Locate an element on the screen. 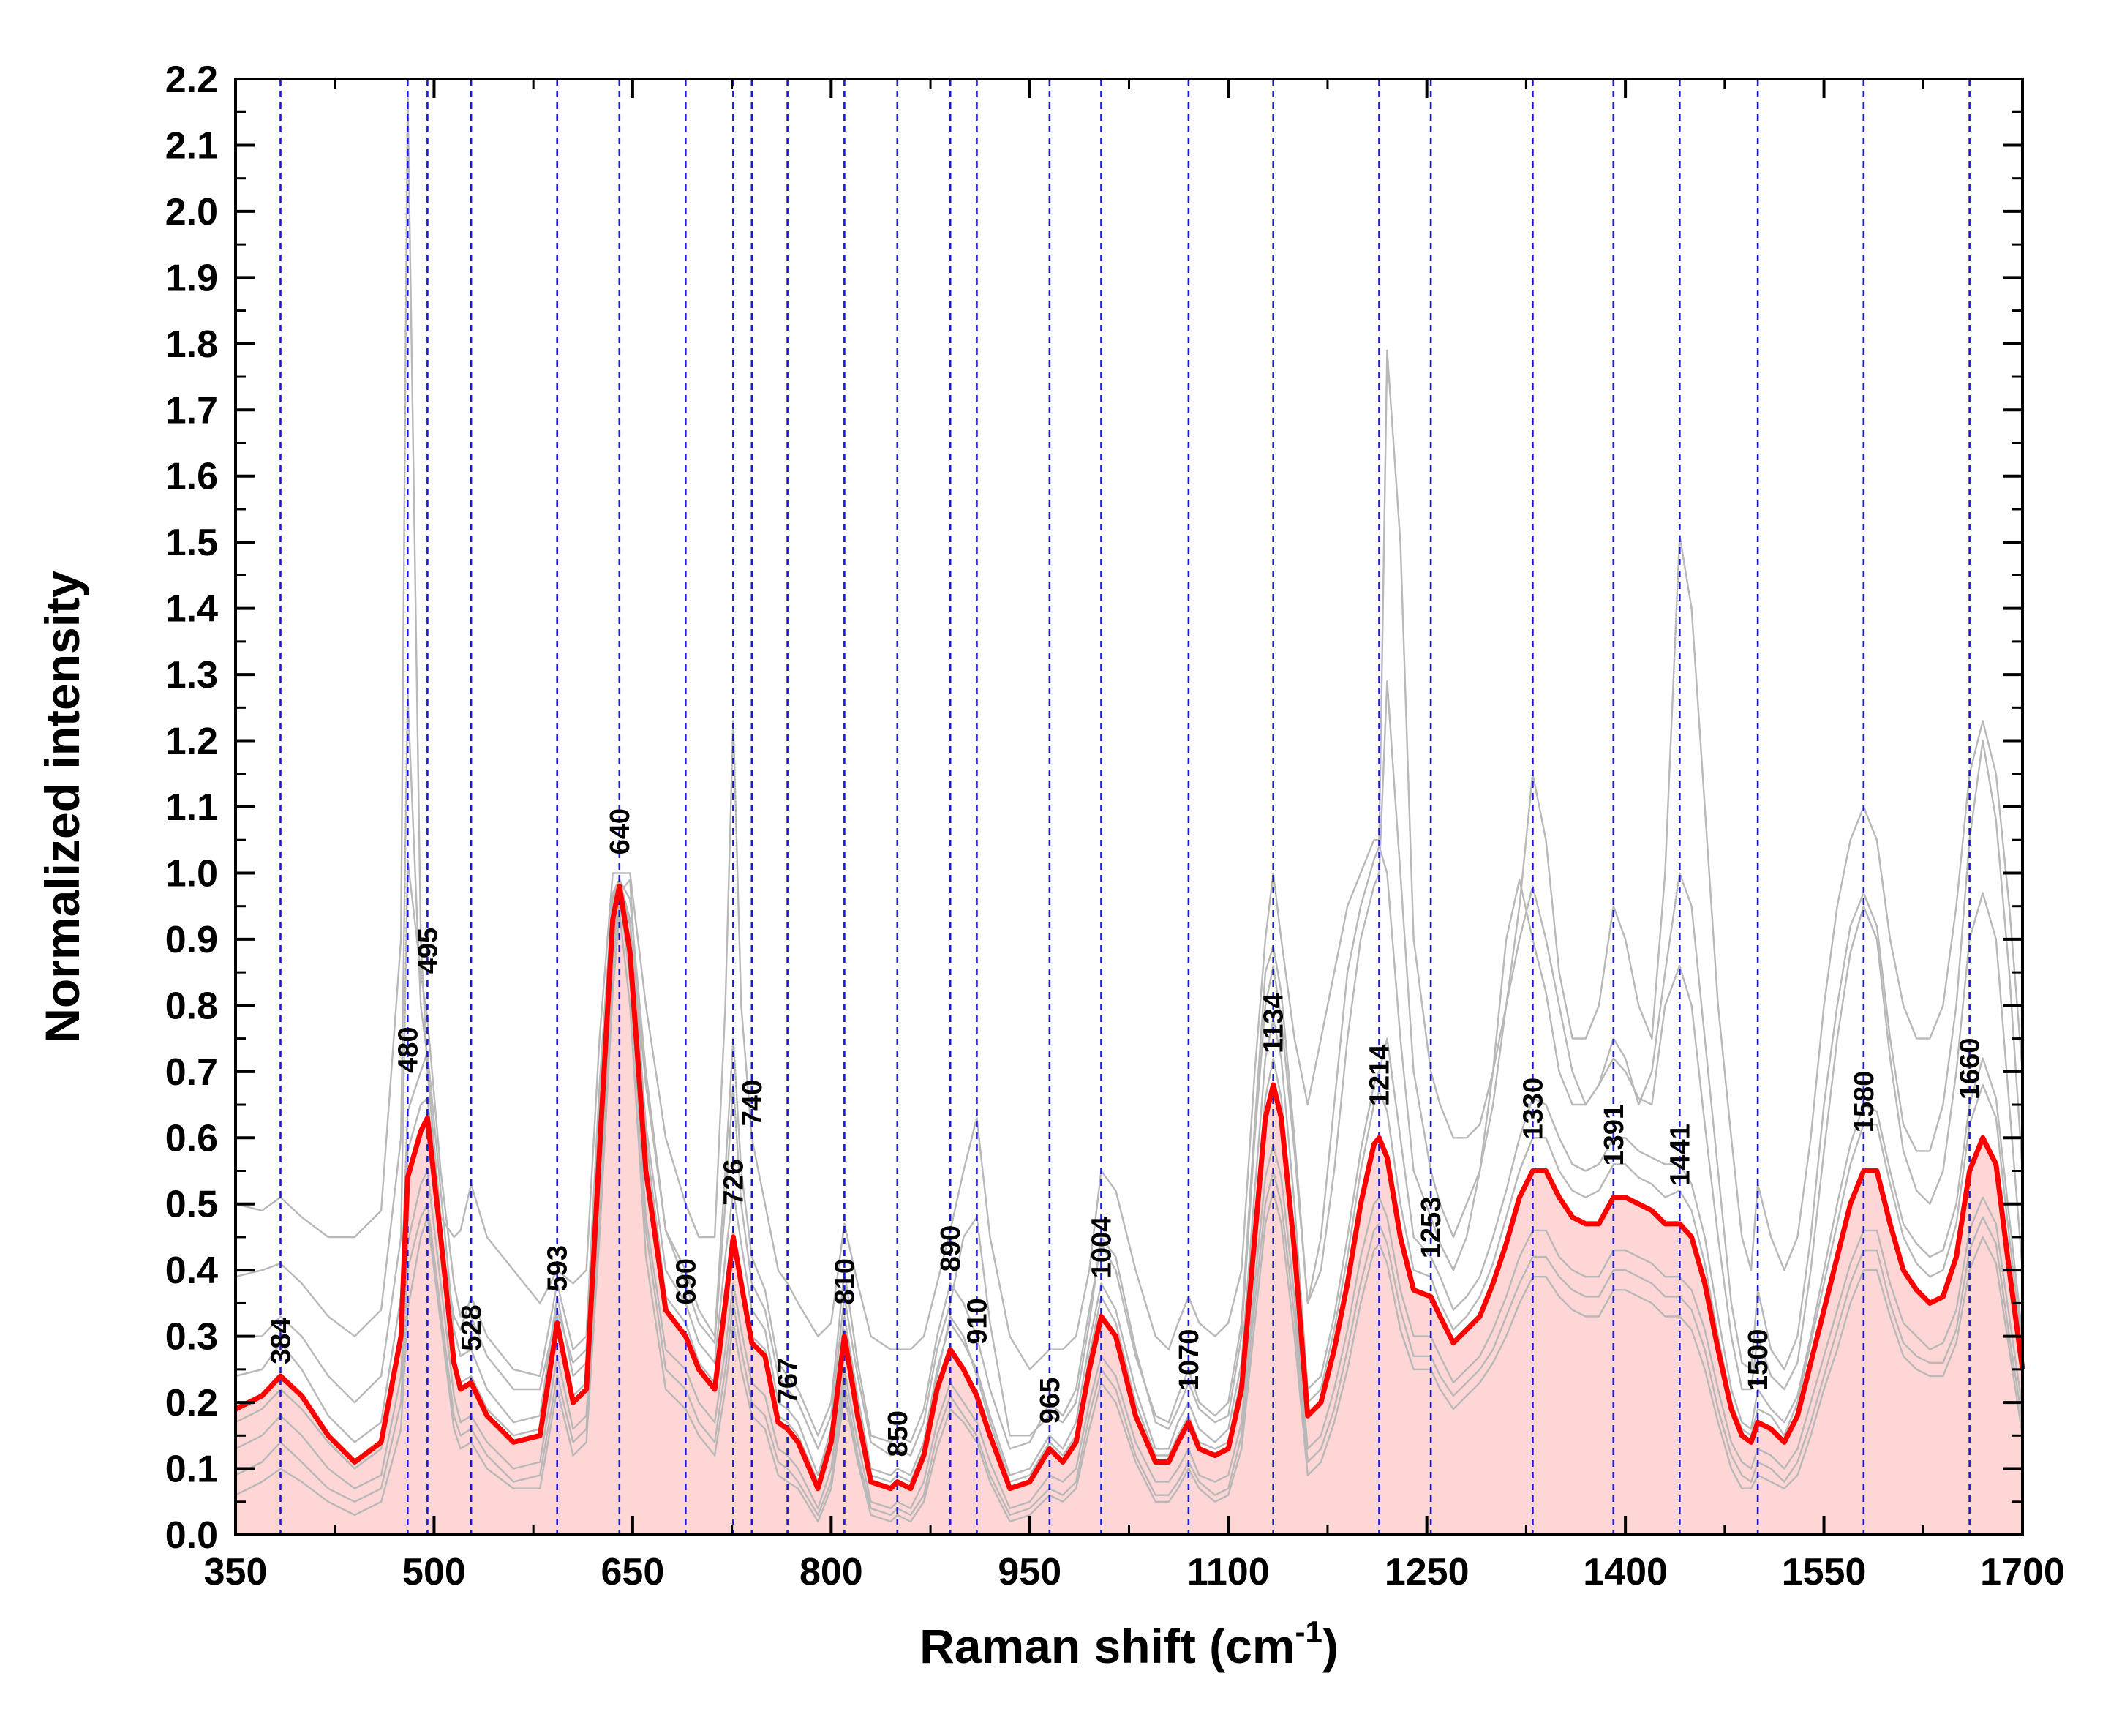 The image size is (2111, 1736). x-axis-title: Raman shift (cm-1) is located at coordinates (1129, 1644).